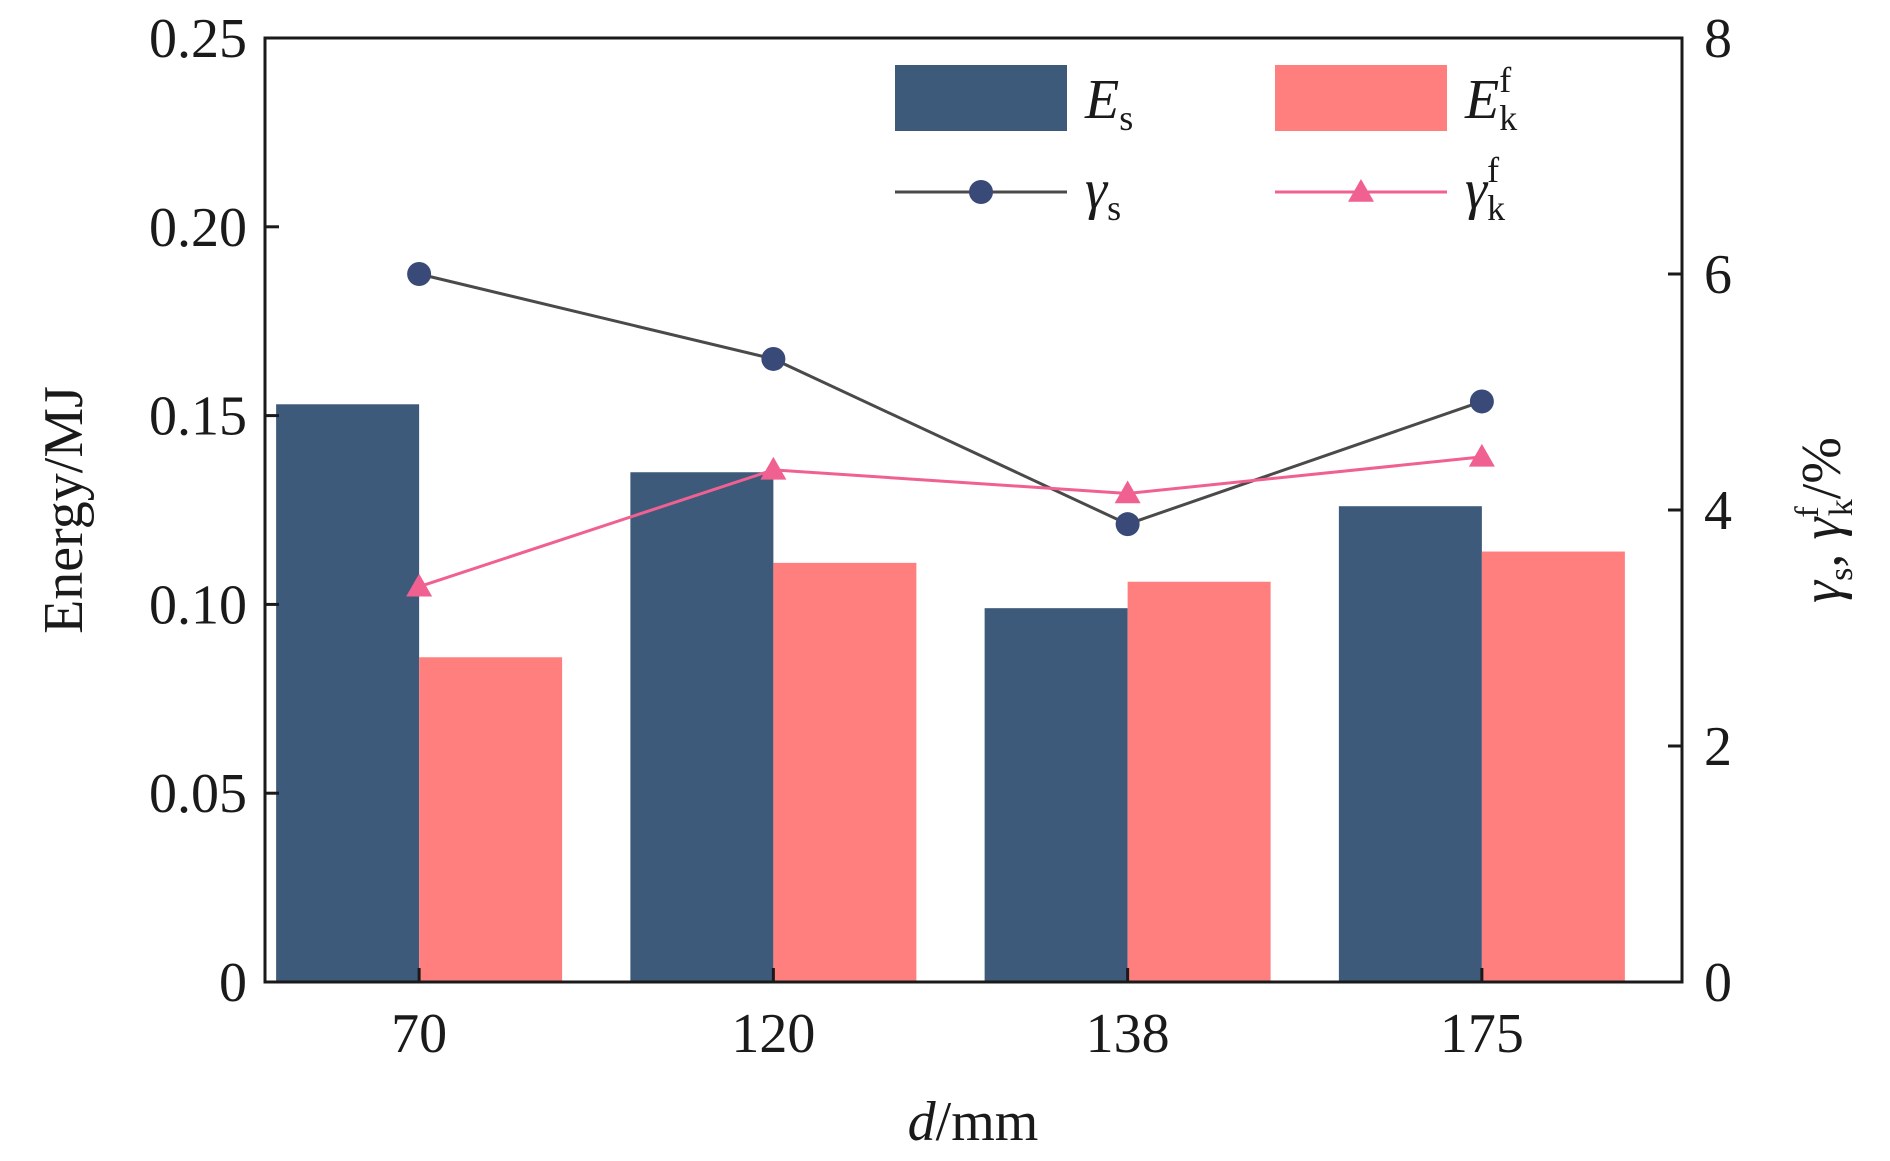 The height and width of the screenshot is (1161, 1890). What do you see at coordinates (981, 192) in the screenshot?
I see `legend-marker-gamma-s` at bounding box center [981, 192].